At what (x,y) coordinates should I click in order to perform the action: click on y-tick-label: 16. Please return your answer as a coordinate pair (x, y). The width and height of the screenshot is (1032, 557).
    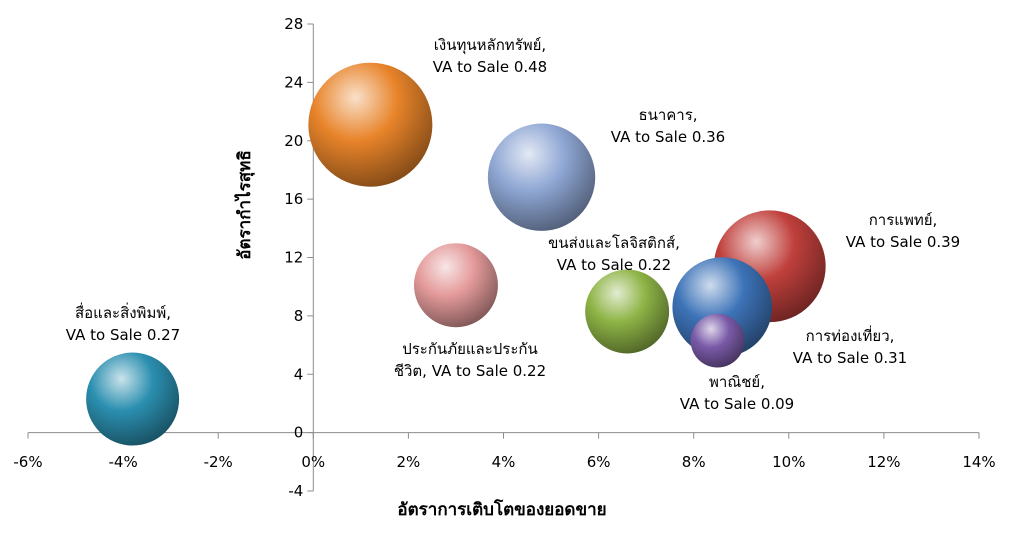
    Looking at the image, I should click on (293, 199).